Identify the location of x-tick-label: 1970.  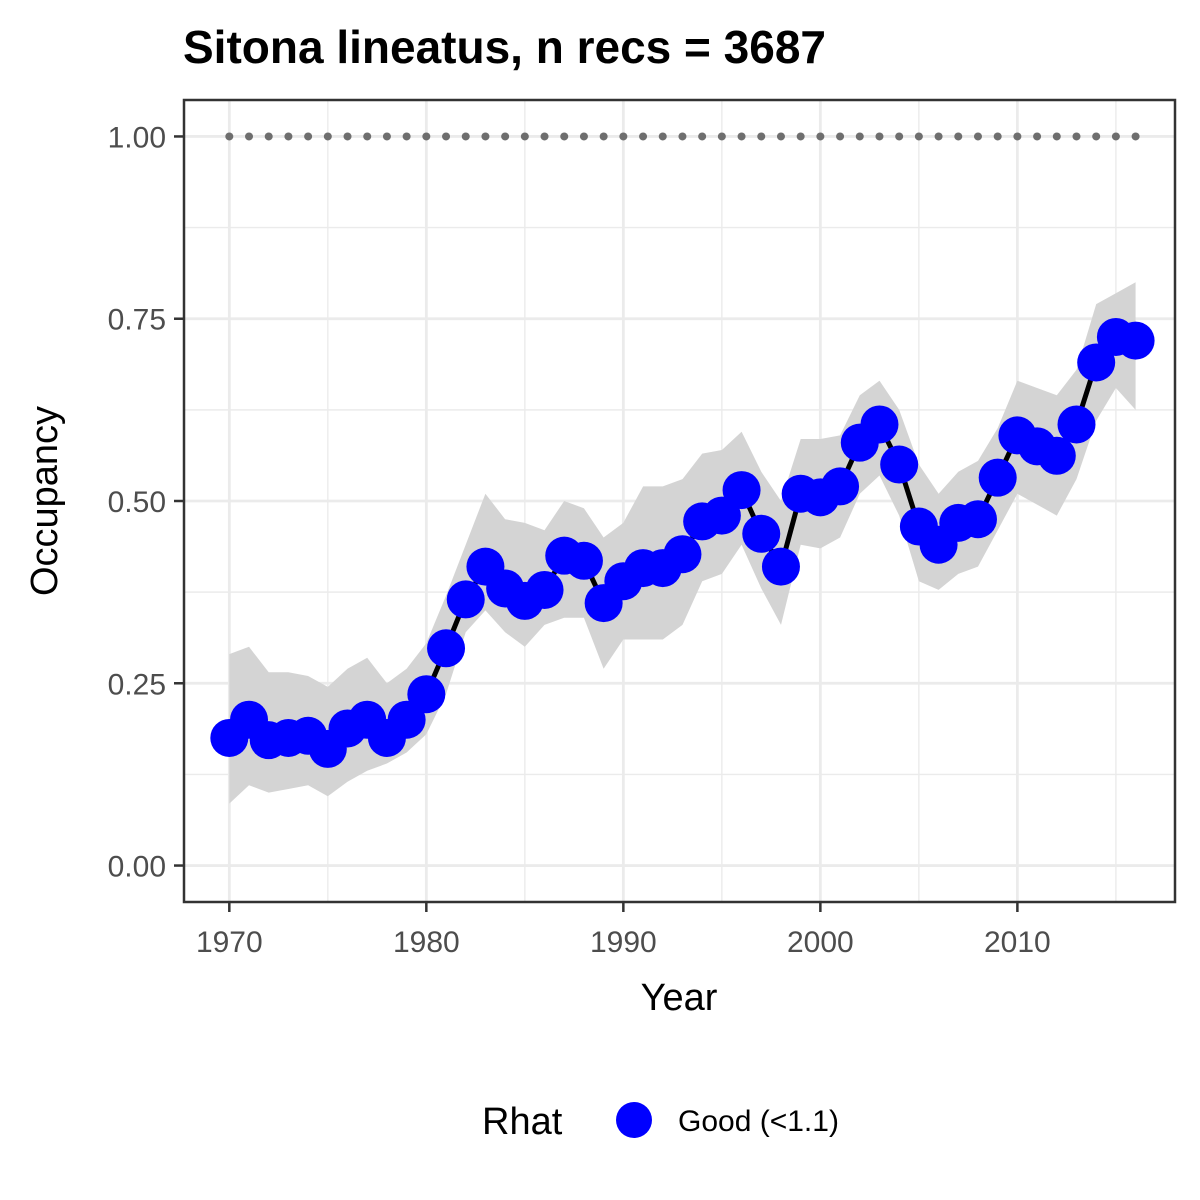
(229, 942).